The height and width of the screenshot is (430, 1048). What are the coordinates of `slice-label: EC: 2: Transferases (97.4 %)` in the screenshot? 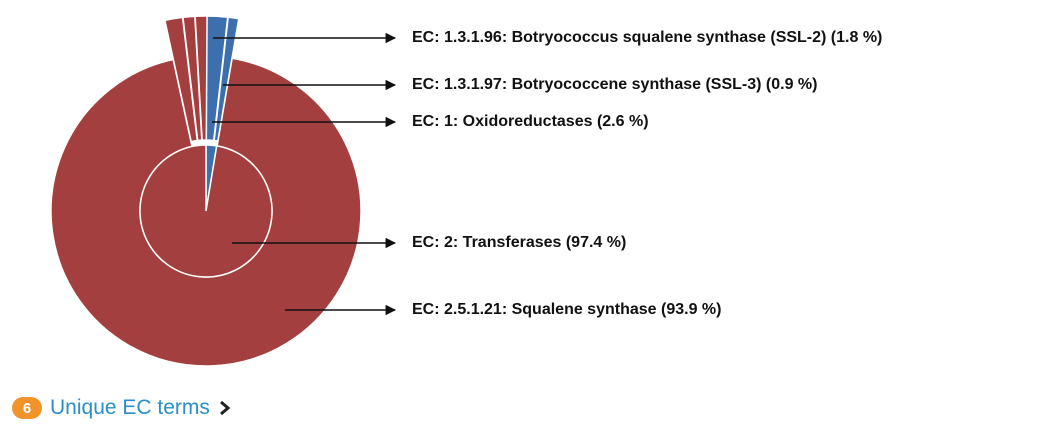 It's located at (519, 242).